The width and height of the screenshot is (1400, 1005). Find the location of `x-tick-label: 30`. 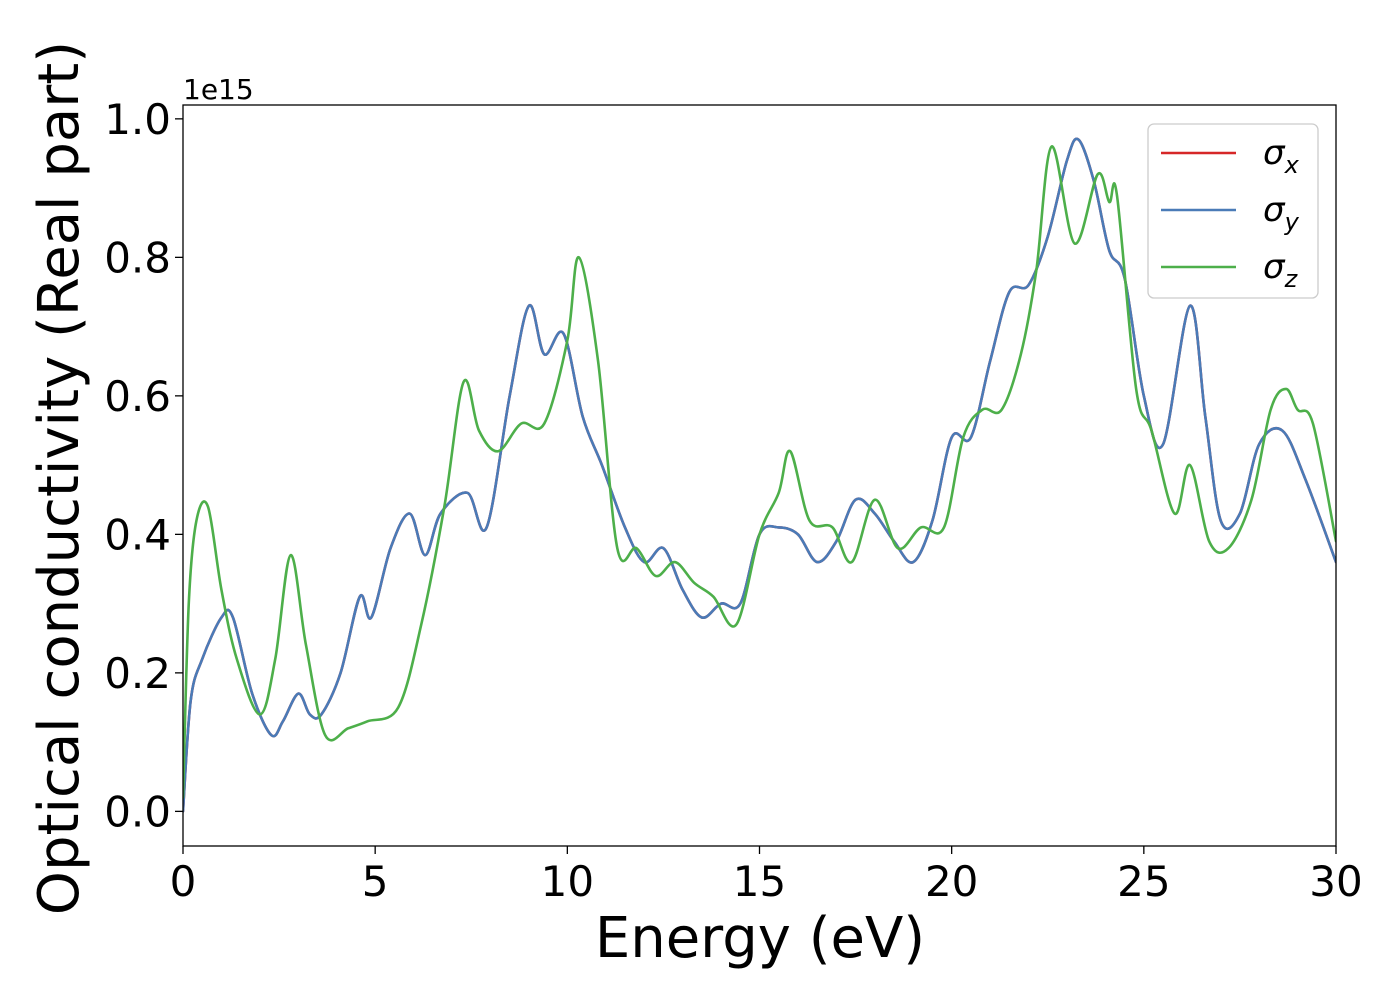

x-tick-label: 30 is located at coordinates (1335, 881).